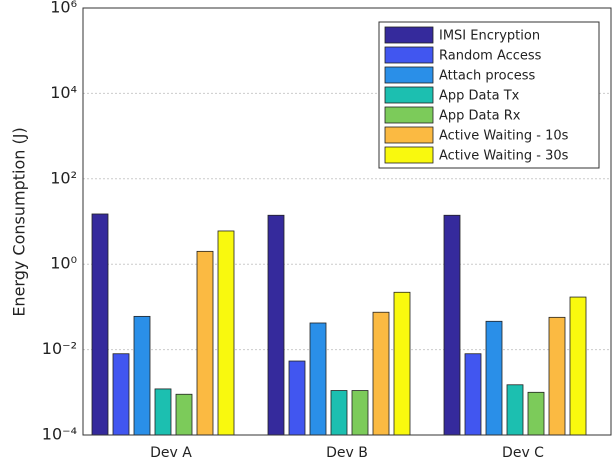  What do you see at coordinates (490, 56) in the screenshot?
I see `legend-label: Random Access` at bounding box center [490, 56].